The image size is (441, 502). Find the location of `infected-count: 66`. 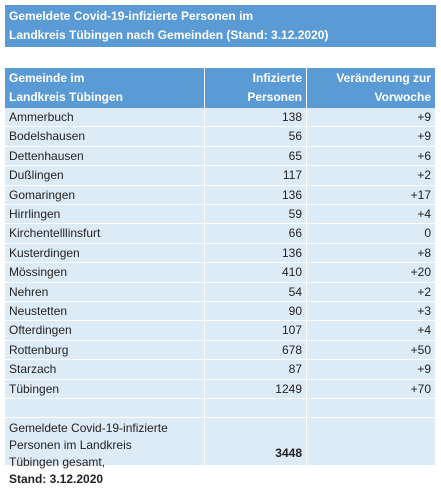

infected-count: 66 is located at coordinates (256, 234).